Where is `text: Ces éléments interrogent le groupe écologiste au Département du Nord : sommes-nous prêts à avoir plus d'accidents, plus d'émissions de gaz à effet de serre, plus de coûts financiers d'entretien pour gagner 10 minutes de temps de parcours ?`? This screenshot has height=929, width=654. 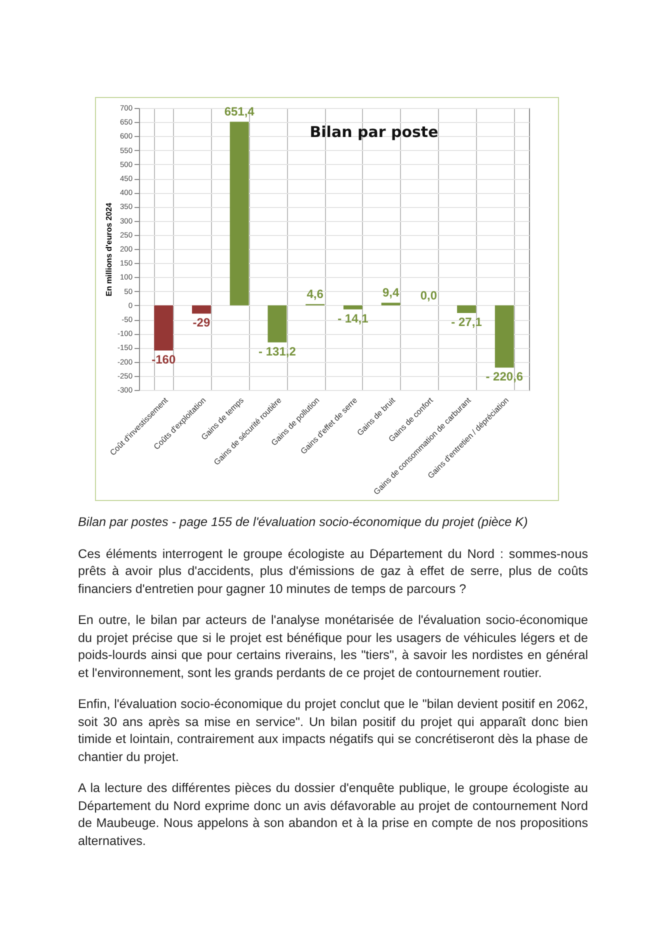
text: Ces éléments interrogent le groupe écologiste au Département du Nord : sommes-nous prêts à avoir plus d'accidents, plus d'émissions de gaz à effet de serre, plus de coûts financiers d'entretien pour gagner 10 minutes de temps de parcours ? is located at coordinates (333, 572).